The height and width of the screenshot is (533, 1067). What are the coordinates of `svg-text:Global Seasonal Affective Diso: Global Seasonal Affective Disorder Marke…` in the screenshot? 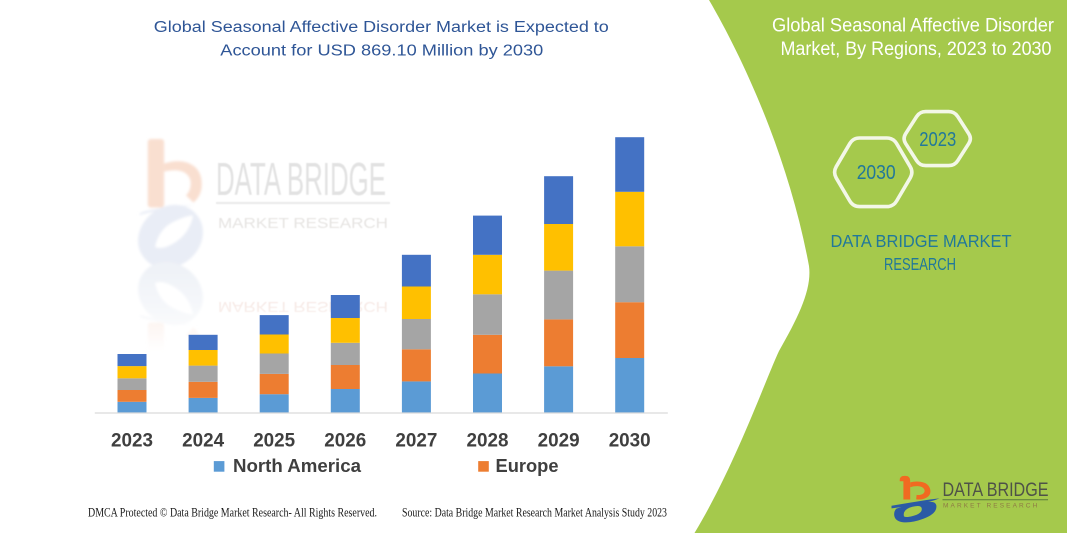 It's located at (381, 27).